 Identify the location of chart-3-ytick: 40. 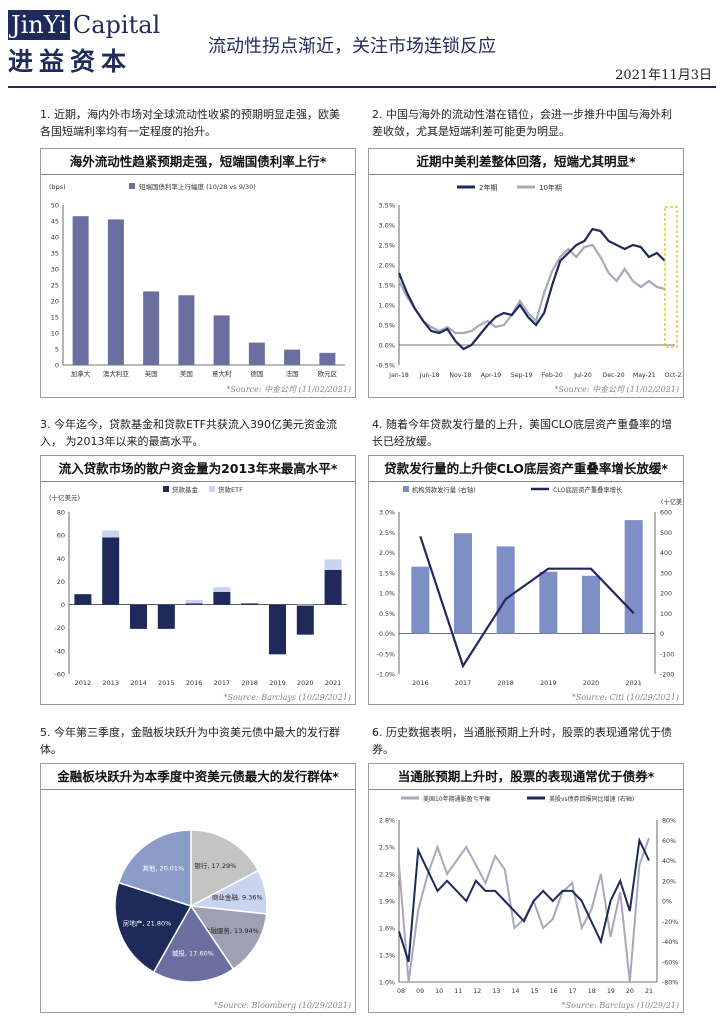
(61, 559).